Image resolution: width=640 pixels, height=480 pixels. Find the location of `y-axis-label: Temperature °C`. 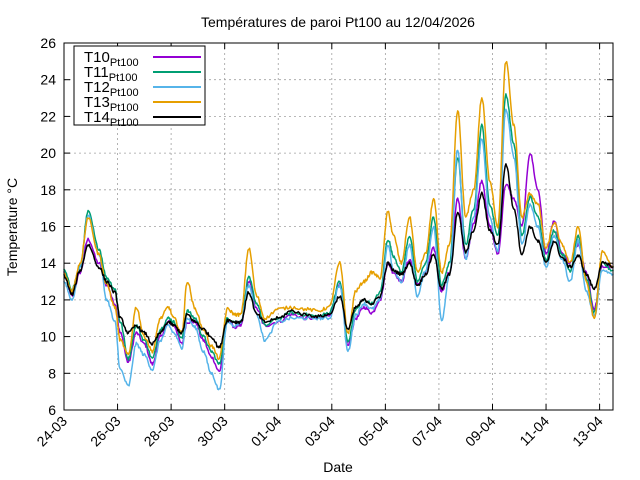

y-axis-label: Temperature °C is located at coordinates (12, 227).